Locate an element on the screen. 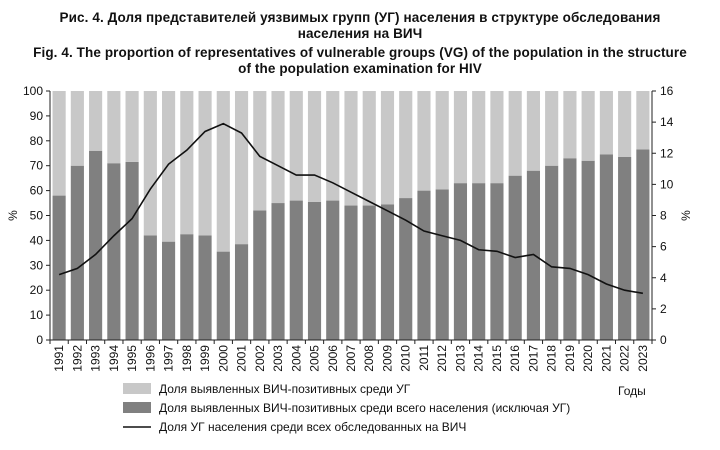 Image resolution: width=720 pixels, height=450 pixels. x-tick-label-2020: 2020 is located at coordinates (588, 358).